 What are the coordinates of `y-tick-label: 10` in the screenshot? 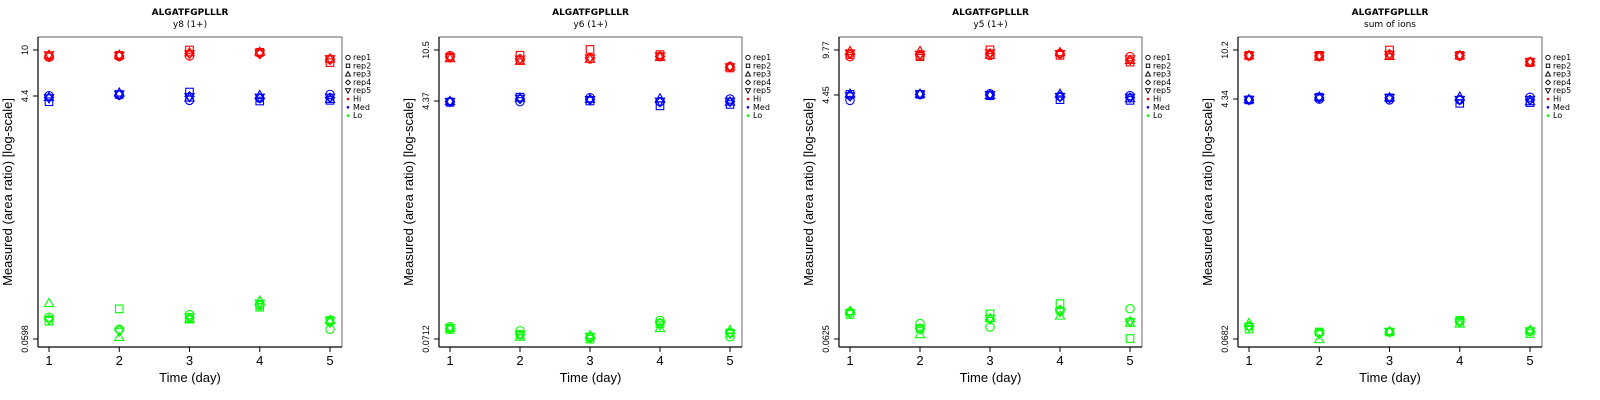 It's located at (25, 50).